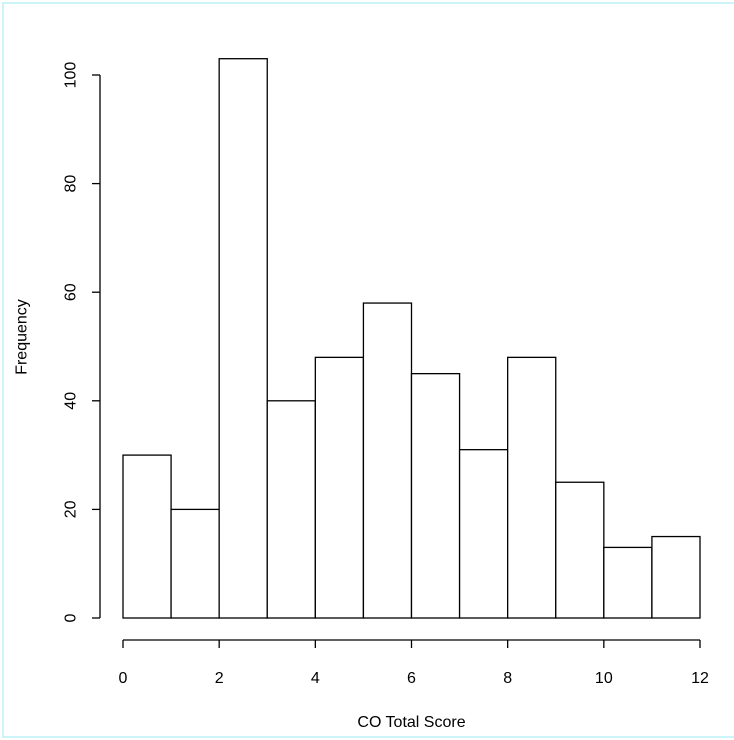 This screenshot has width=734, height=740. I want to click on y-tick-label: 60, so click(71, 292).